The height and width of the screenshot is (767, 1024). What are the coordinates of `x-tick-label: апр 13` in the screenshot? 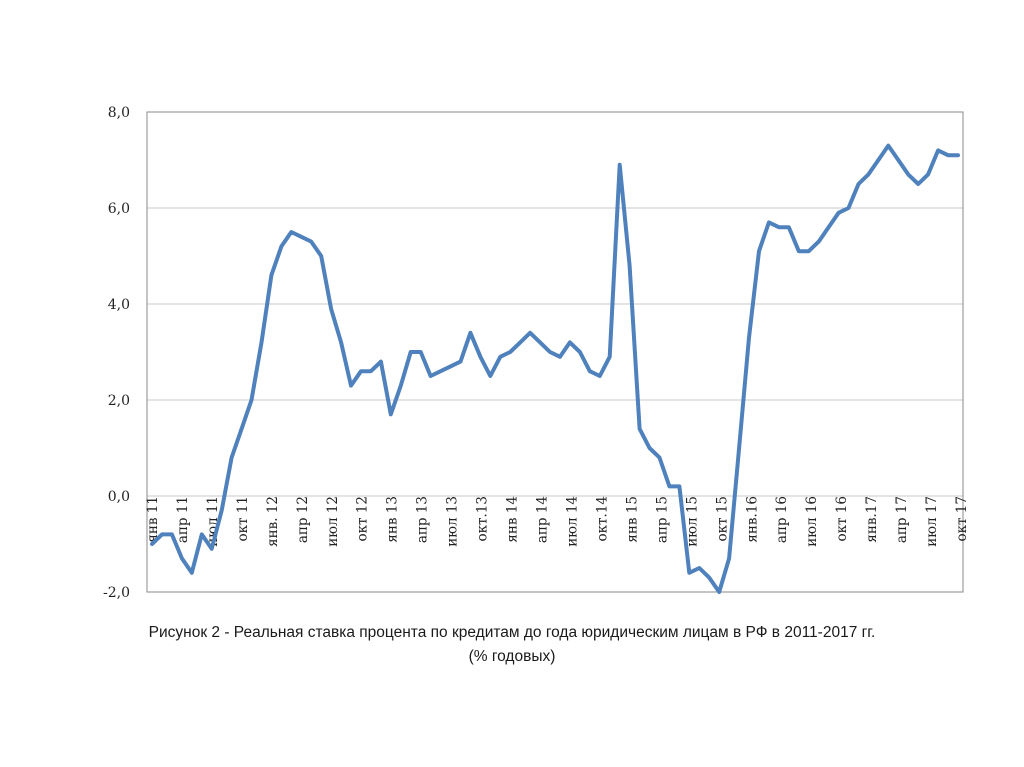 It's located at (423, 519).